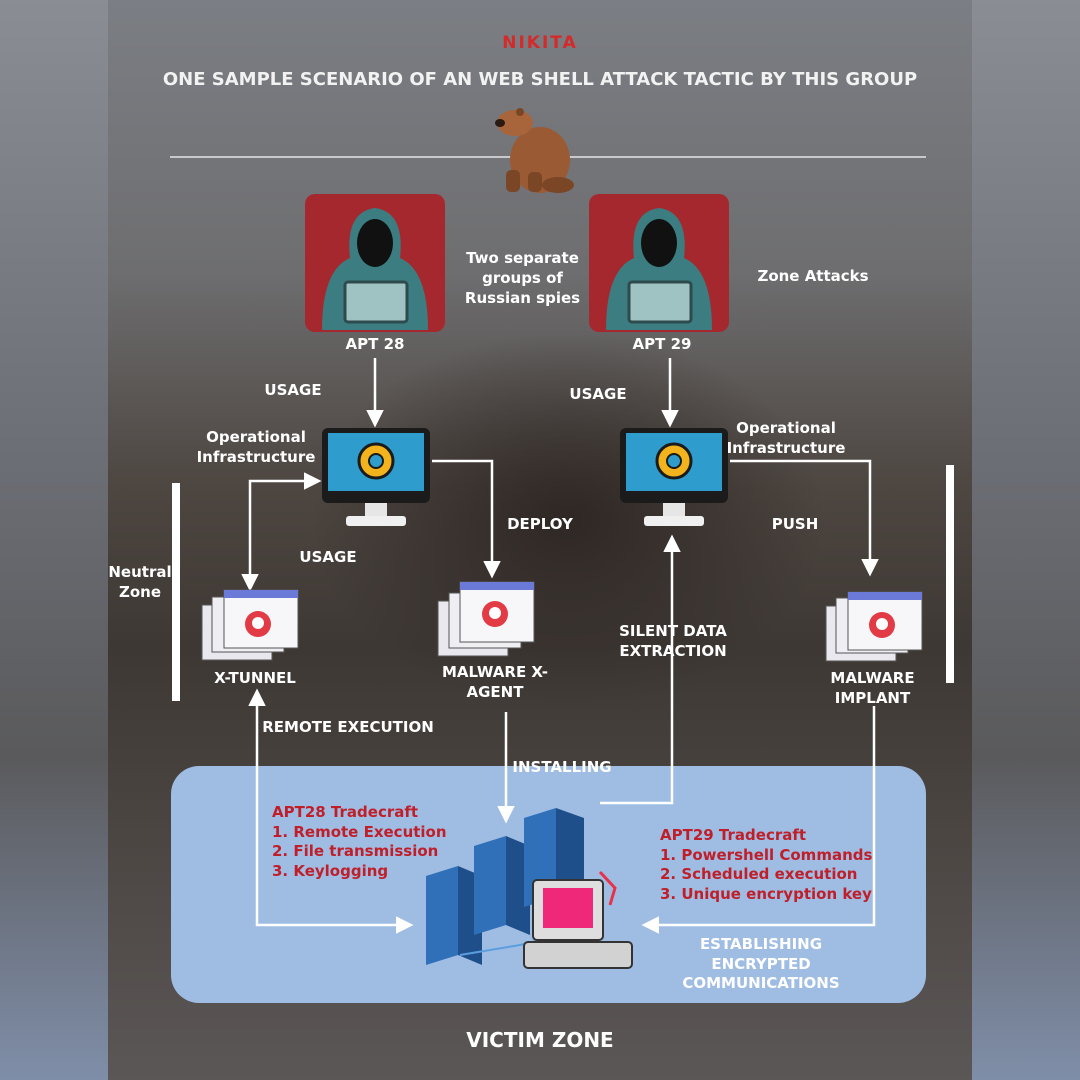  I want to click on usage-right-label: USAGE, so click(598, 394).